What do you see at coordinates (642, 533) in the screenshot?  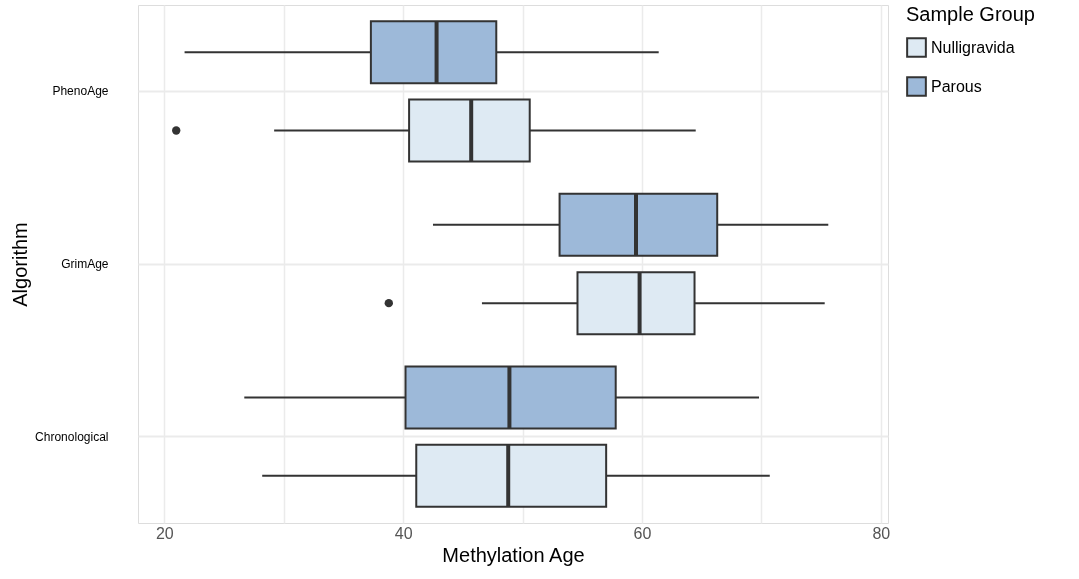 I see `x-tick-label: 60` at bounding box center [642, 533].